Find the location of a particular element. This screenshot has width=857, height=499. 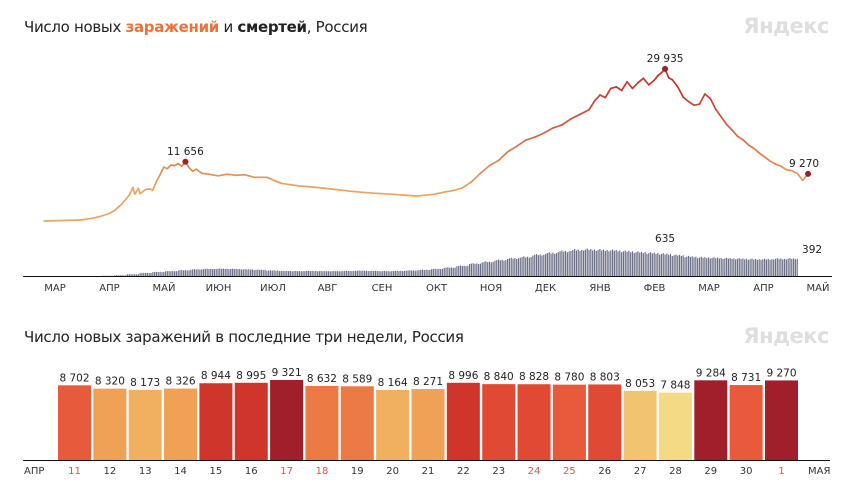

month-label: ОКТ is located at coordinates (437, 288).